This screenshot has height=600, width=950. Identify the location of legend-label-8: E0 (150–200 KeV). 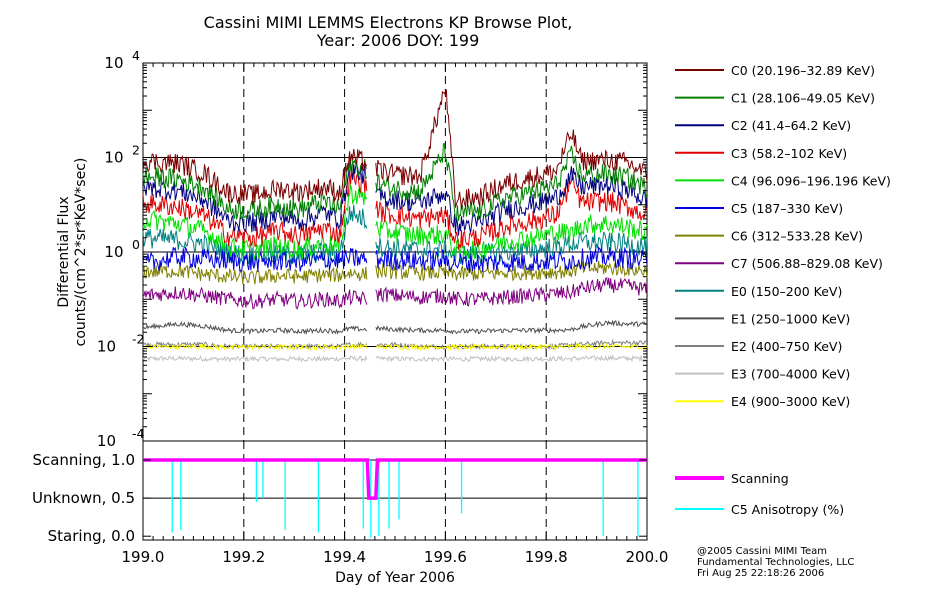
(786, 291).